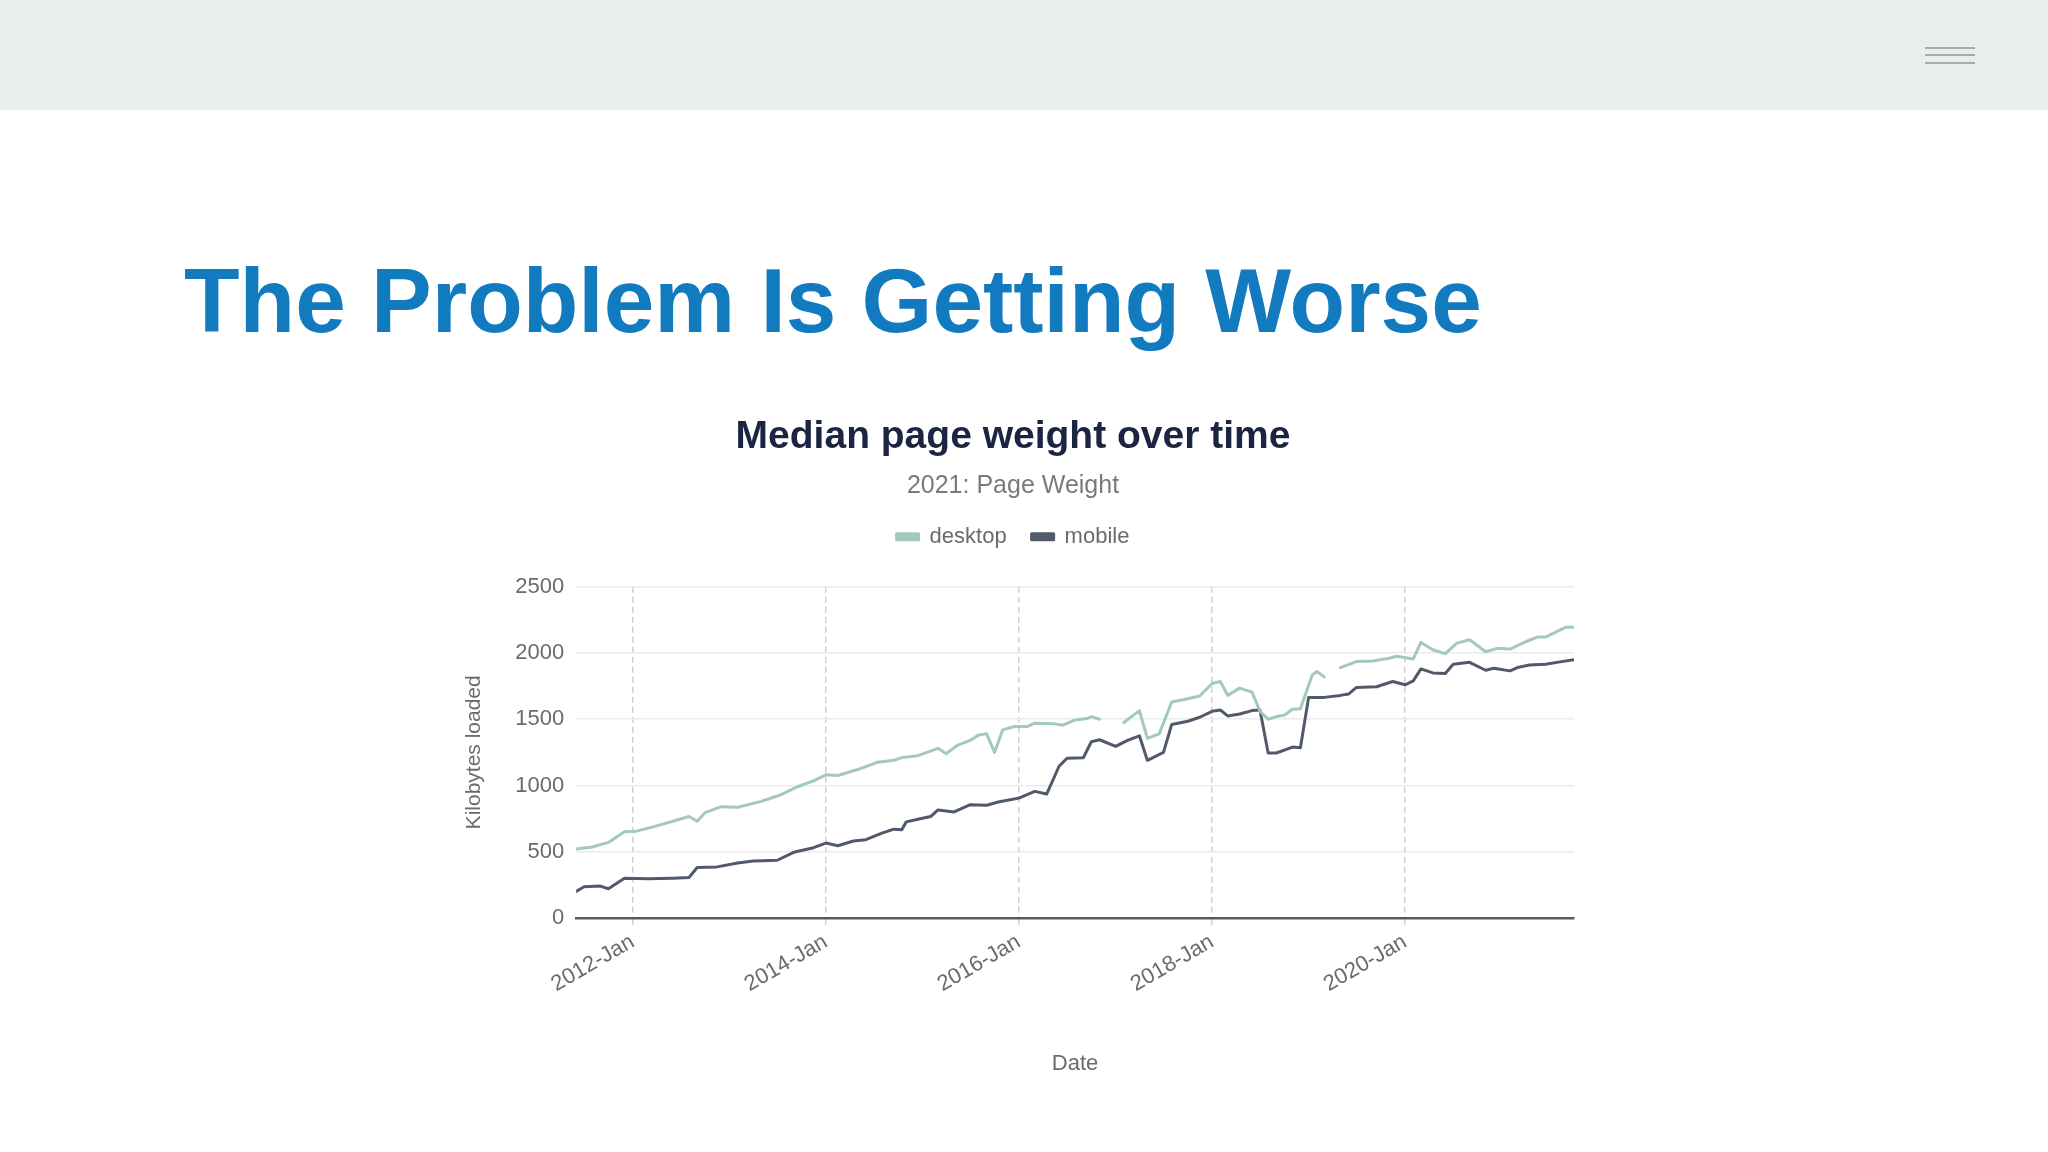  I want to click on y-tick-label: 1500, so click(540, 718).